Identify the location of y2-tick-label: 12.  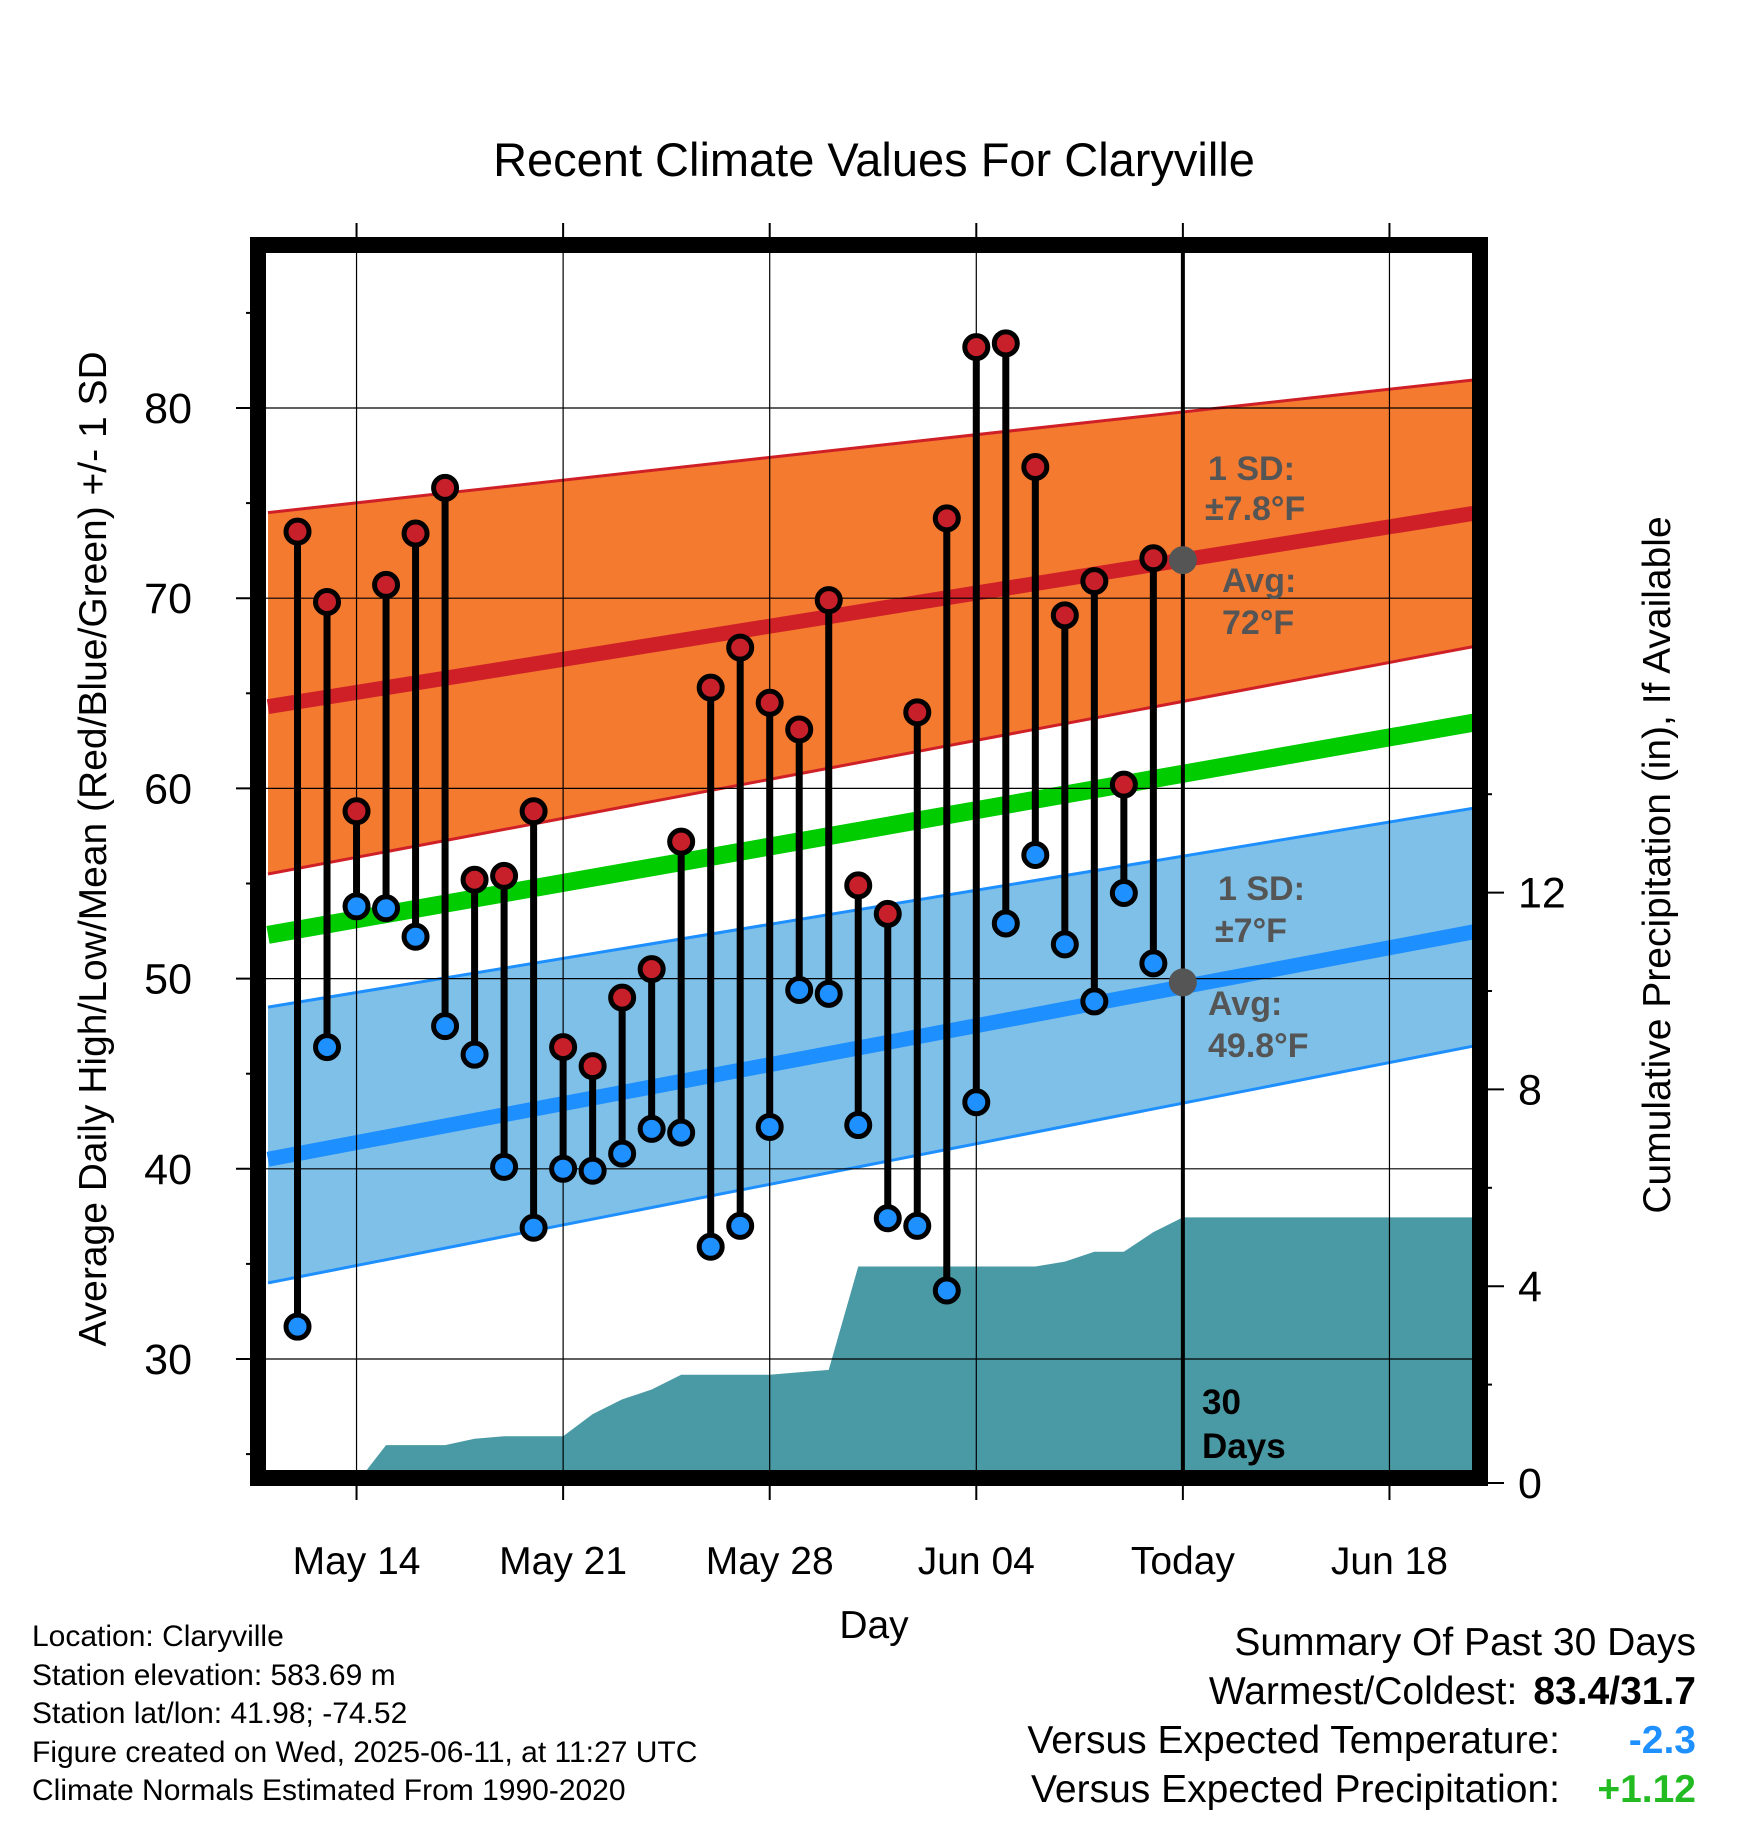
(1542, 894).